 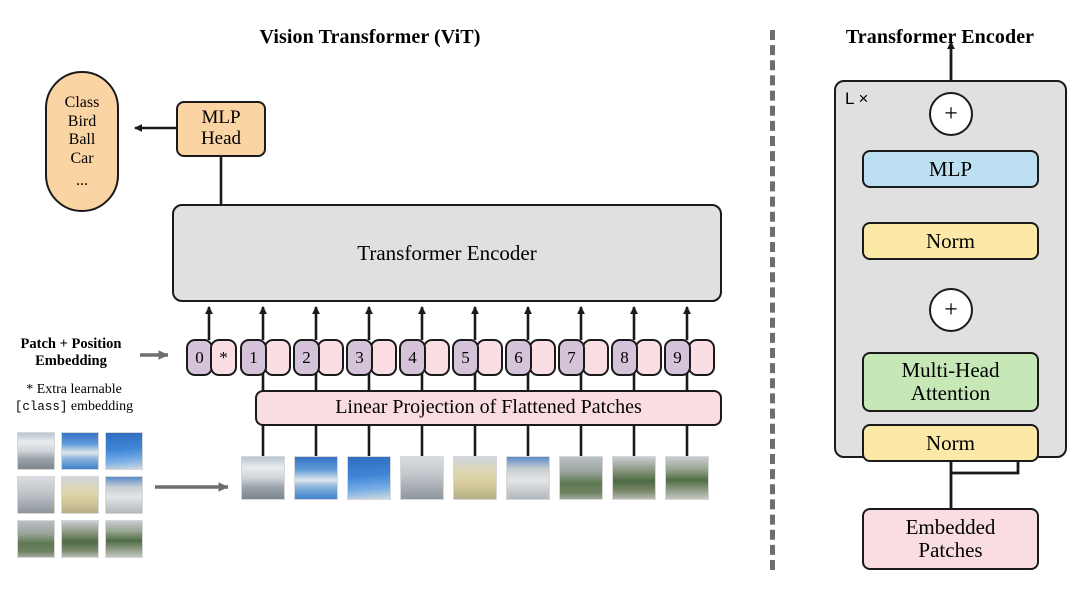 What do you see at coordinates (950, 550) in the screenshot?
I see `embedded-line2: Patches` at bounding box center [950, 550].